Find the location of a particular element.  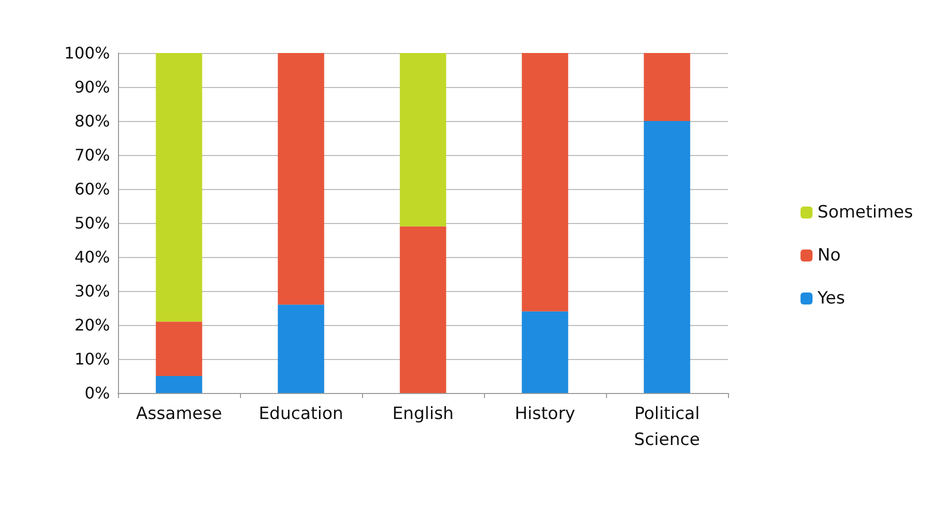

y-tick-label: 60% is located at coordinates (92, 189).